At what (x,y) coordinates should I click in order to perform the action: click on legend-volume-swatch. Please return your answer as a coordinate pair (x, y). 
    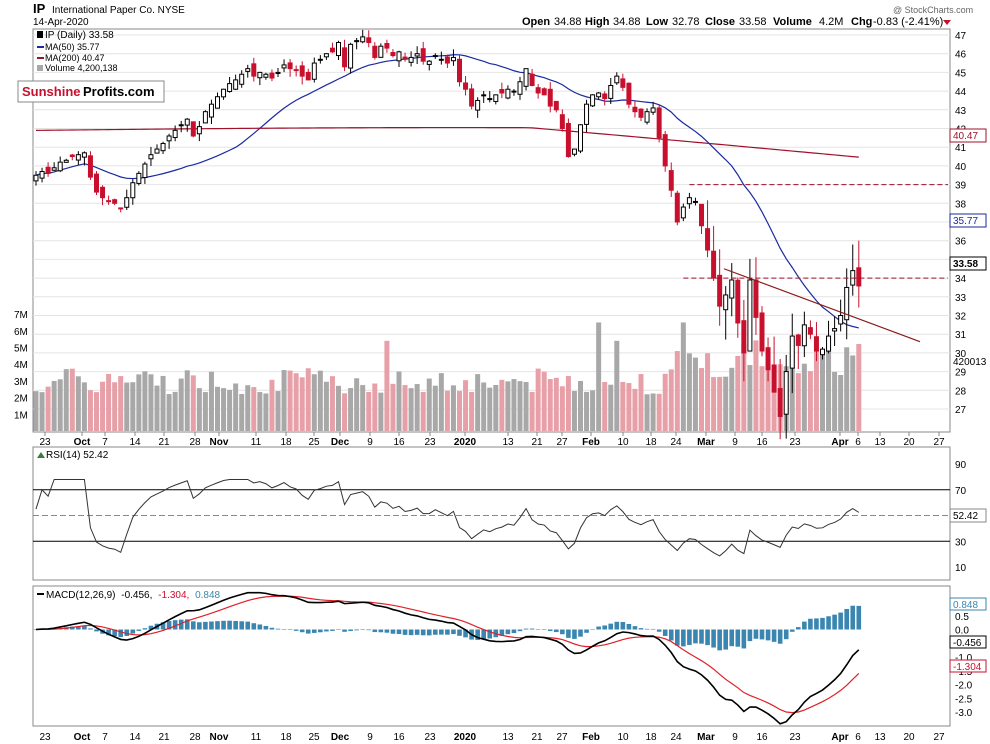
    Looking at the image, I should click on (40, 68).